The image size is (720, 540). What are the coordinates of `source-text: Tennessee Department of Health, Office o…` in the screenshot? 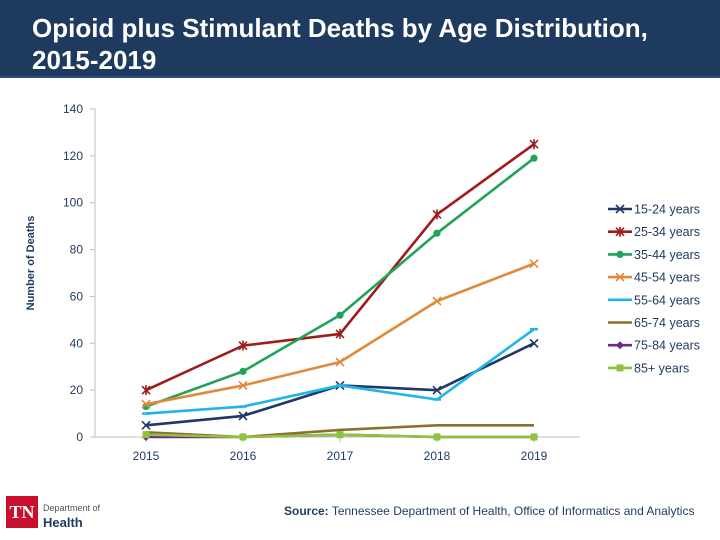 It's located at (513, 511).